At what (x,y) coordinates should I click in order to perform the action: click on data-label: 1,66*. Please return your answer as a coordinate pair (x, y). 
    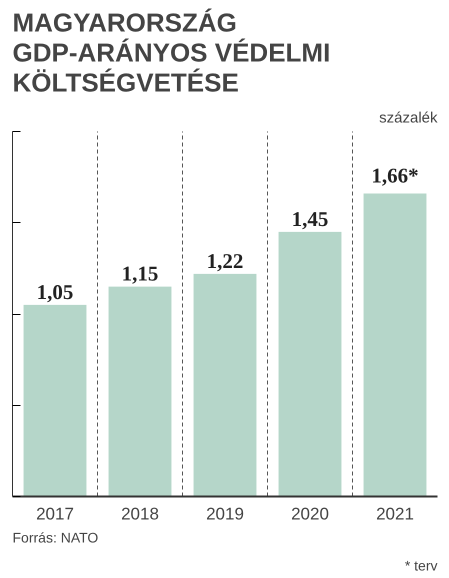
    Looking at the image, I should click on (395, 176).